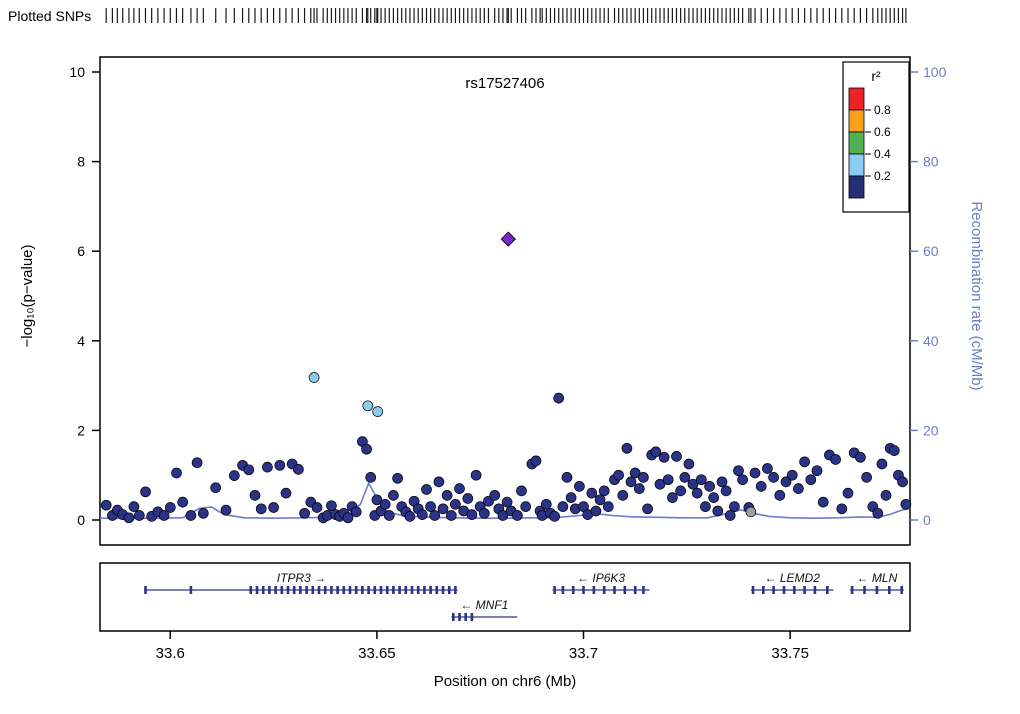 This screenshot has height=714, width=1020. What do you see at coordinates (601, 578) in the screenshot?
I see `gene-label: ← IP6K3` at bounding box center [601, 578].